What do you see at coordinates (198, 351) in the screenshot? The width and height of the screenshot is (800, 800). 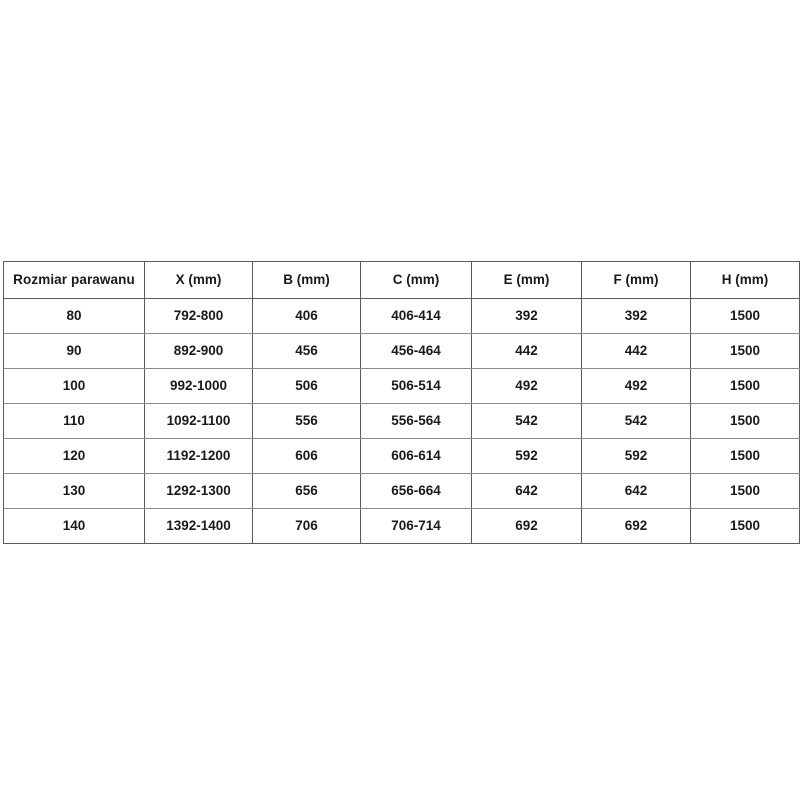 I see `cell-x: 892-900` at bounding box center [198, 351].